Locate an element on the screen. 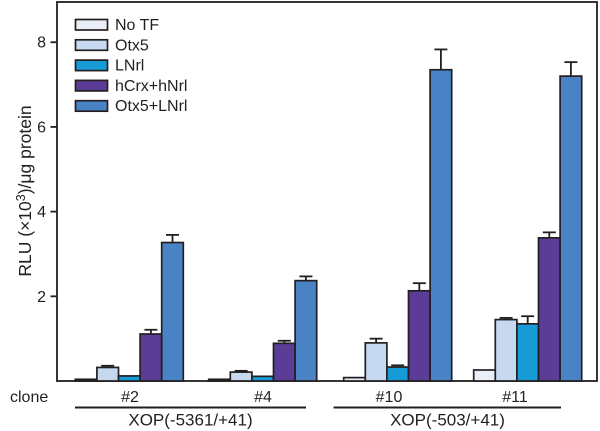 This screenshot has width=600, height=431. legend-label-lnrl: LNrl is located at coordinates (129, 66).